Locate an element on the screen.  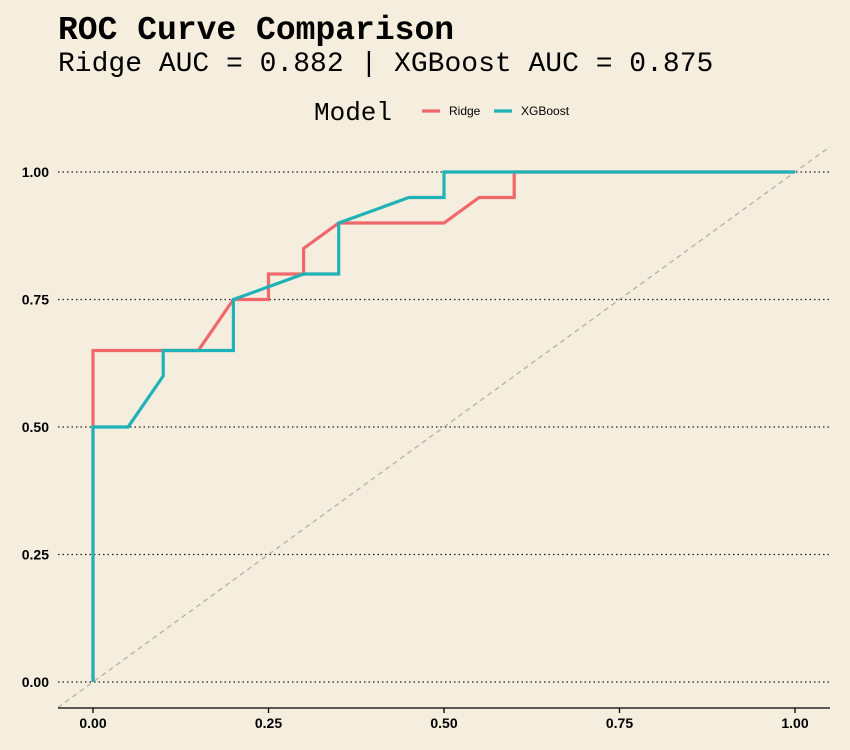
y-axis-ticks: 0.00 0.25 0.50 0.75 1.00 is located at coordinates (35, 427).